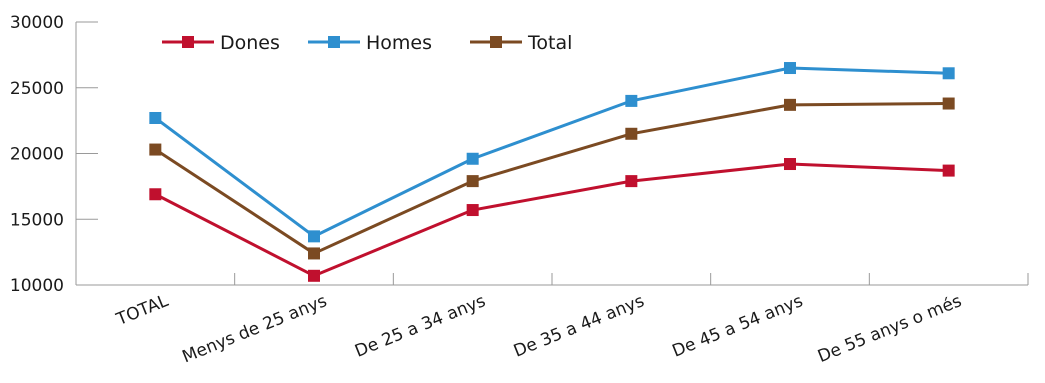  I want to click on y-tick-label: 30000, so click(37, 23).